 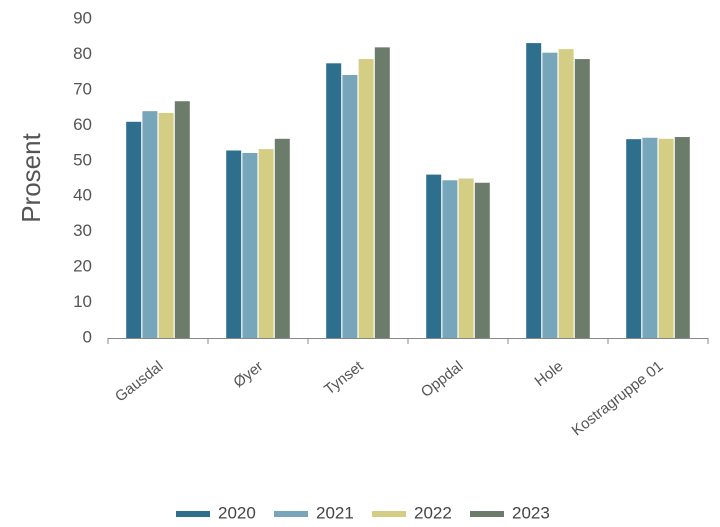 I want to click on y-tick-label: 70, so click(x=82, y=88).